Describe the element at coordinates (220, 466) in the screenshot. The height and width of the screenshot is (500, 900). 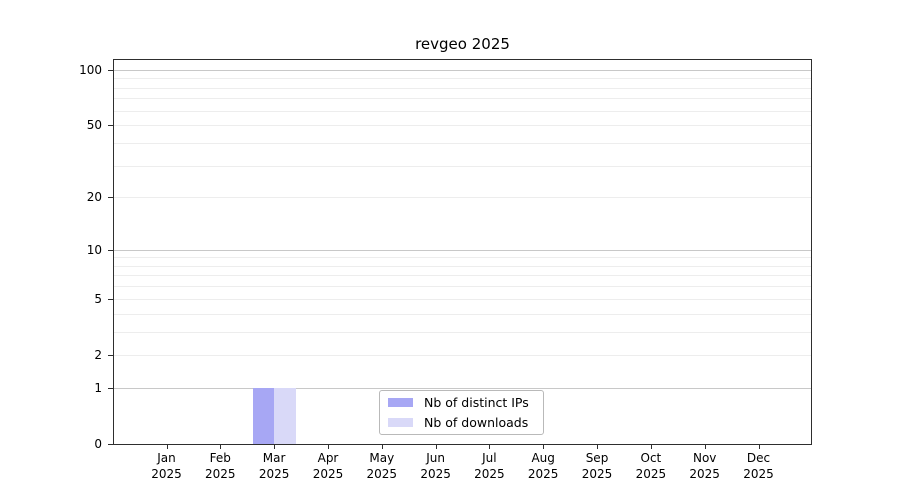
I see `x-tick-label: Feb 2025` at that location.